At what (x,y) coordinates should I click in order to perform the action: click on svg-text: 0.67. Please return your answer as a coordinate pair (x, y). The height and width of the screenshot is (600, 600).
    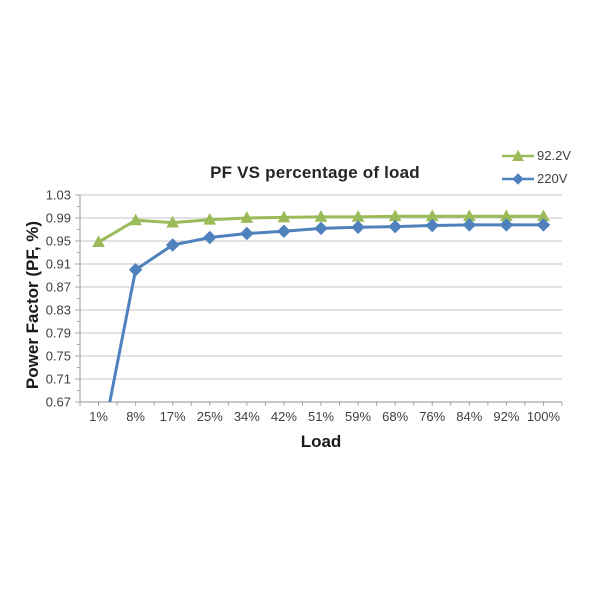
    Looking at the image, I should click on (58, 402).